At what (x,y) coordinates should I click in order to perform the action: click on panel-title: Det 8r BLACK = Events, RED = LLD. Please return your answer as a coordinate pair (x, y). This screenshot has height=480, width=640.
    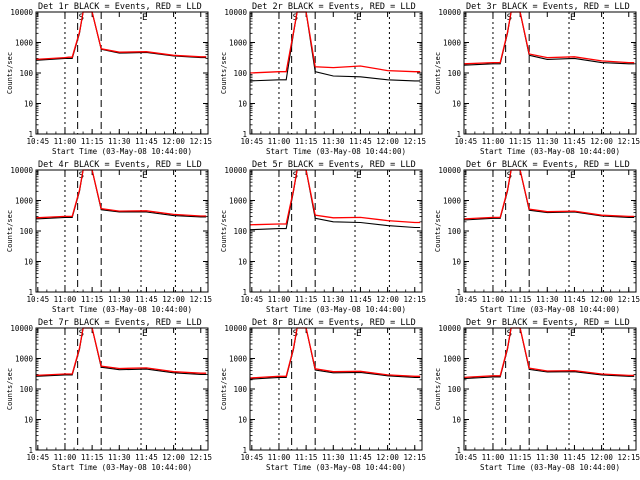
    Looking at the image, I should click on (334, 323).